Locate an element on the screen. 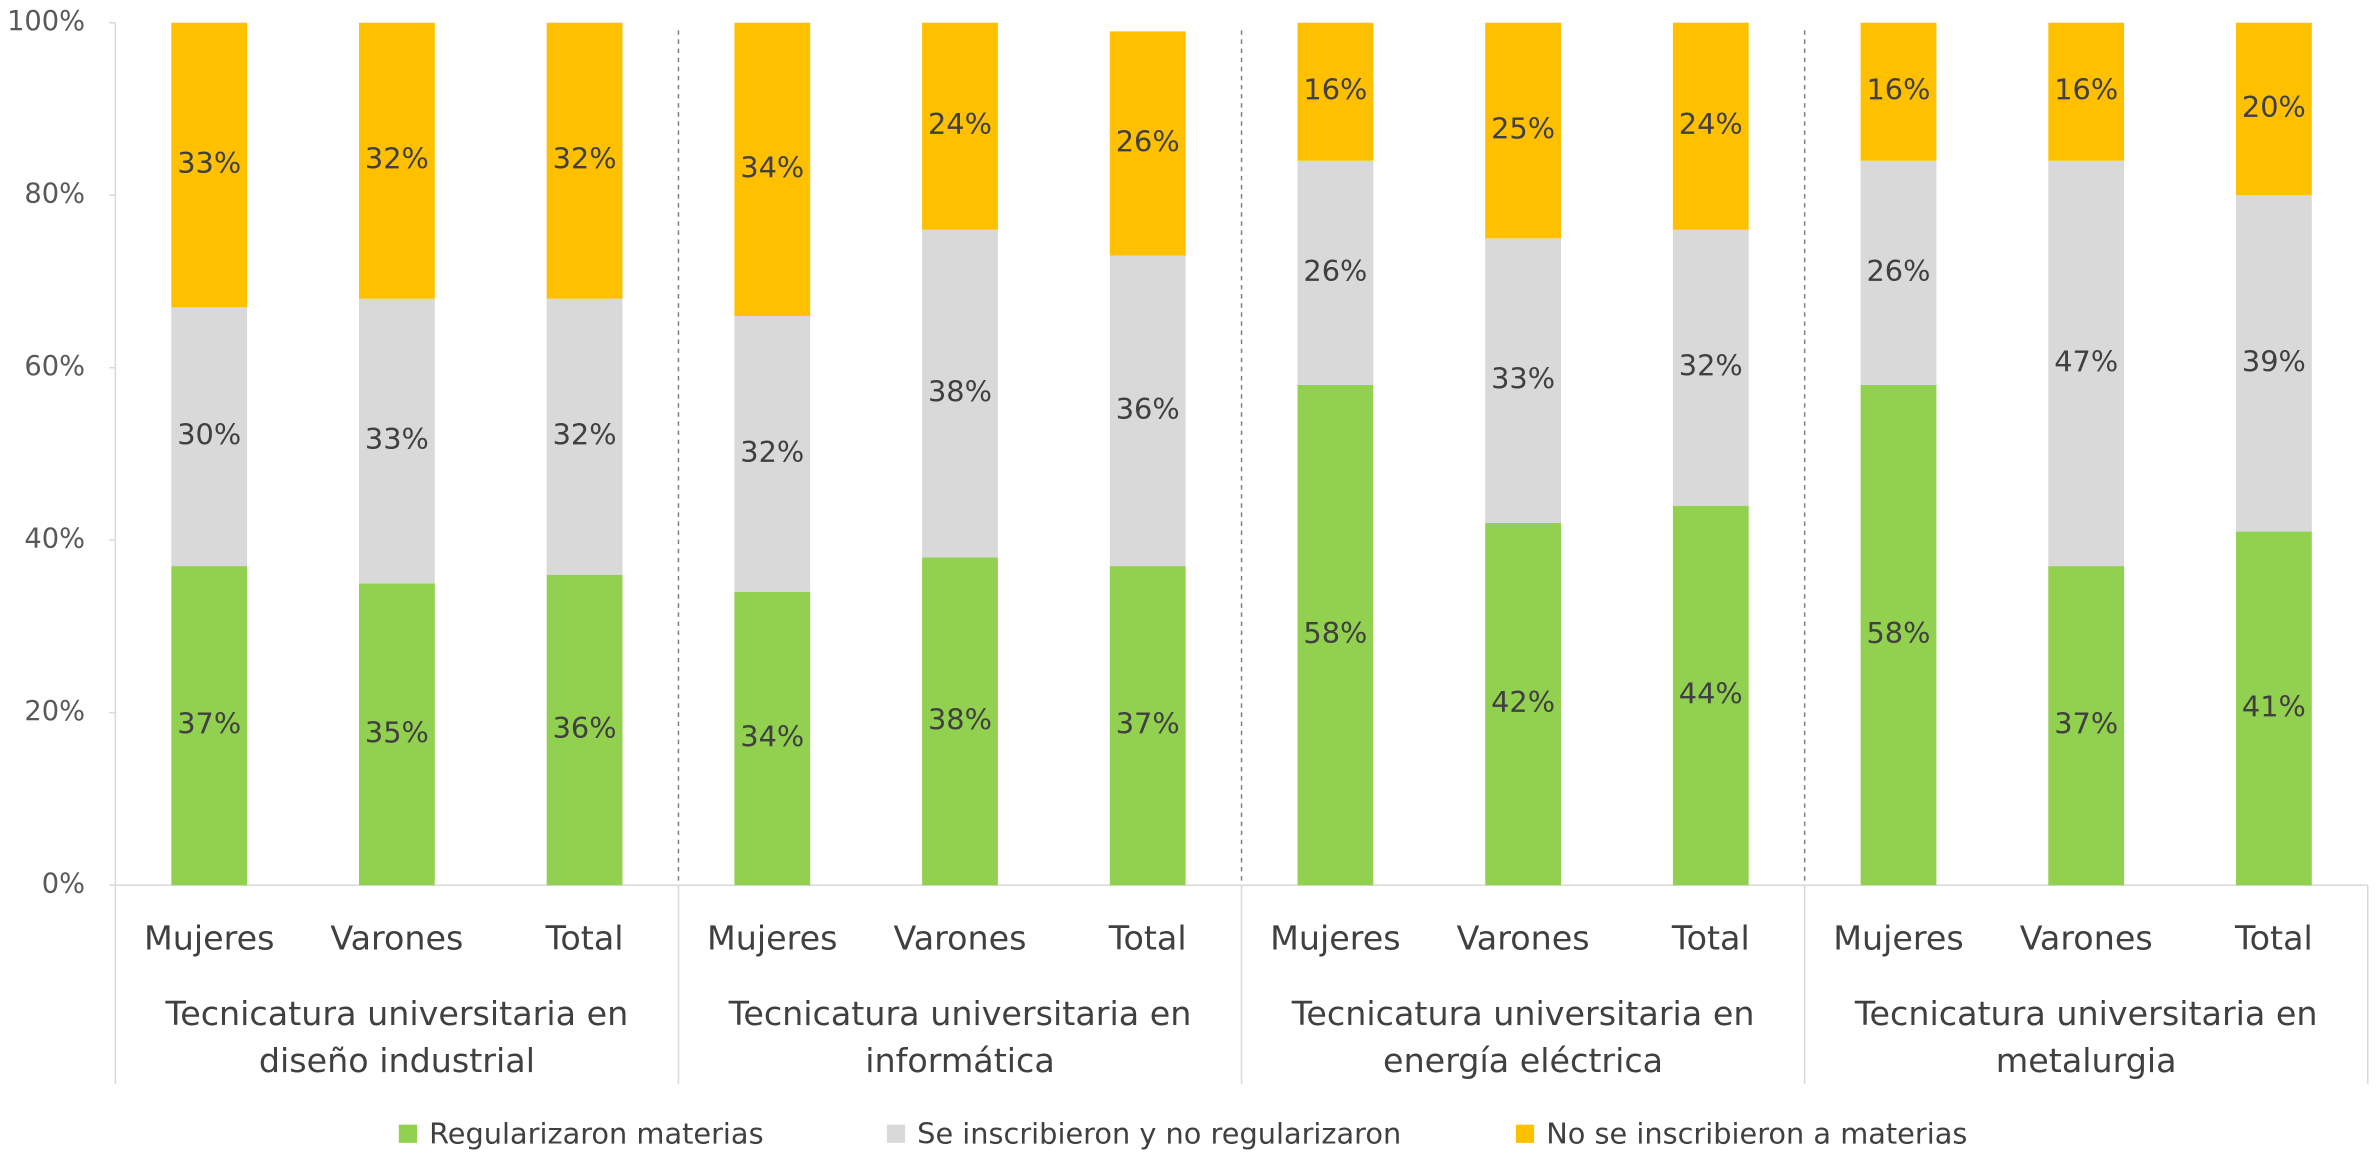 The height and width of the screenshot is (1155, 2377). legend-label: No se inscribieron a materias is located at coordinates (1756, 1133).